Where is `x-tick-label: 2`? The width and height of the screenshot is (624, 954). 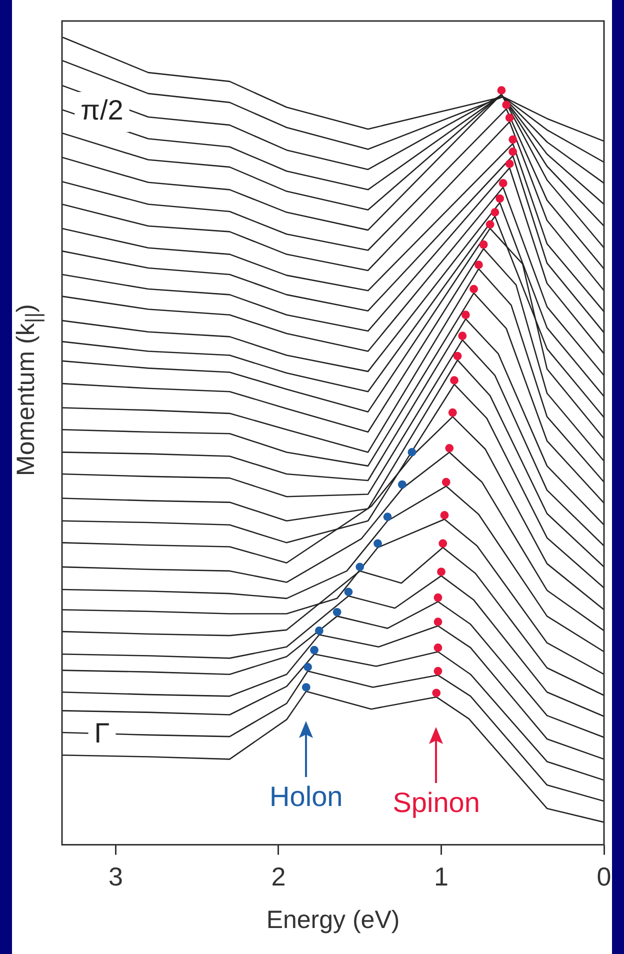 x-tick-label: 2 is located at coordinates (278, 877).